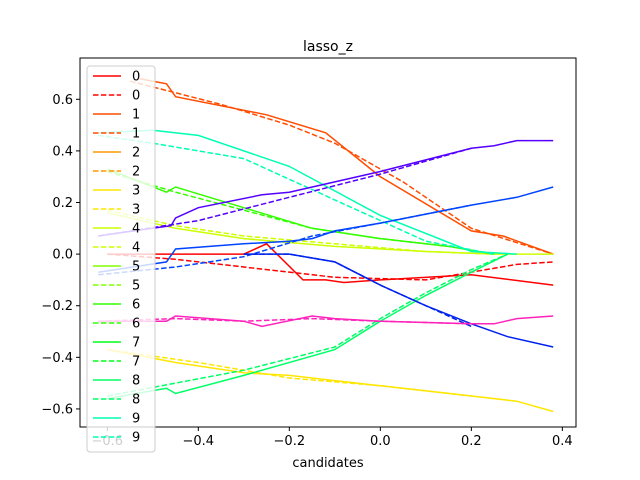 Image resolution: width=640 pixels, height=480 pixels. I want to click on y-tick-label: 0.0, so click(62, 255).